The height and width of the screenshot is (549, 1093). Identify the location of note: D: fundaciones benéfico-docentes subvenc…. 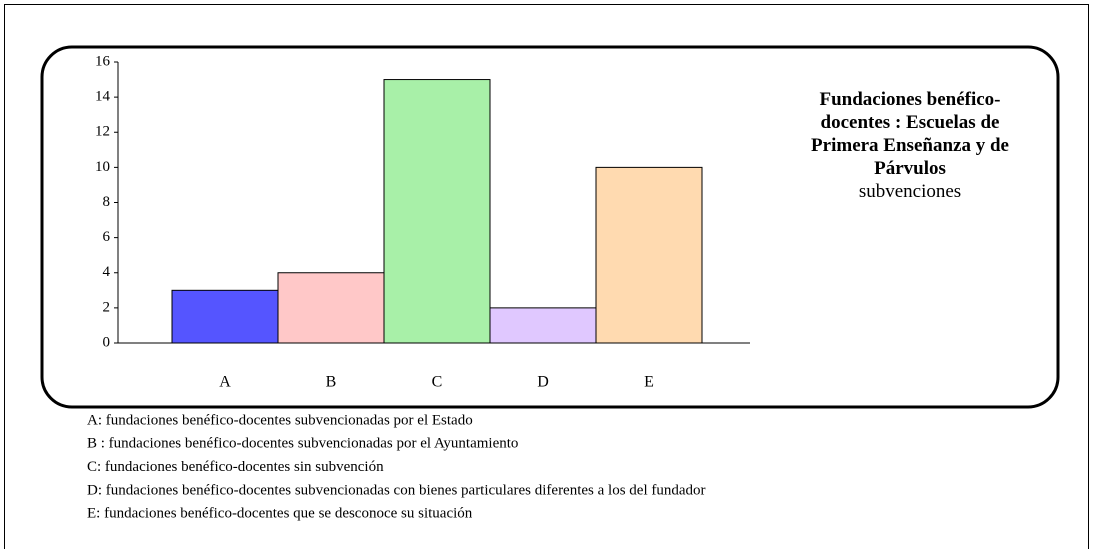
(396, 490).